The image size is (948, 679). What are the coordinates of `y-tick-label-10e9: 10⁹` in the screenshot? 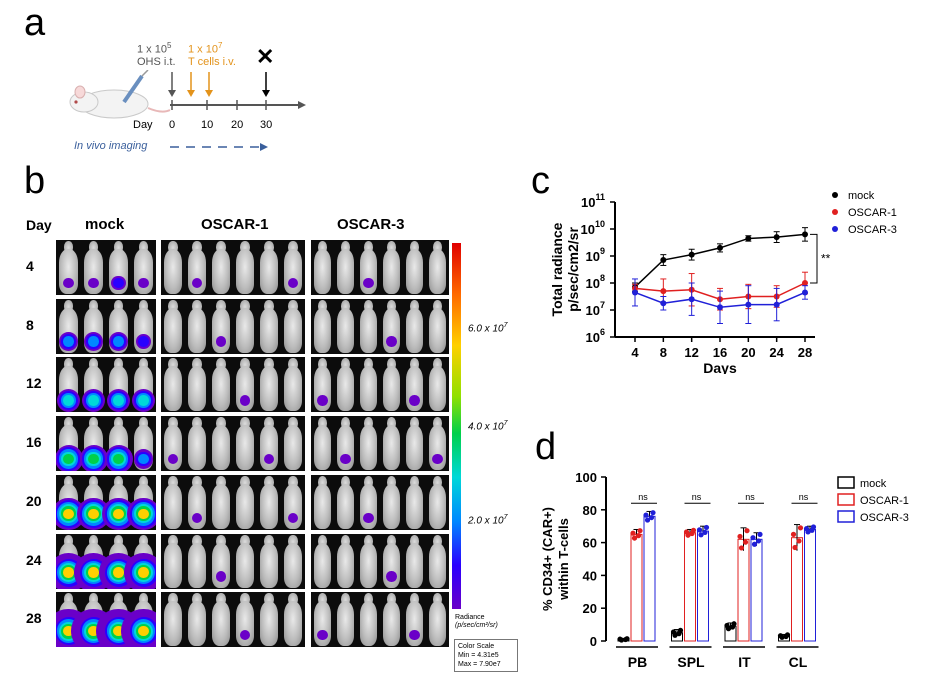 It's located at (595, 255).